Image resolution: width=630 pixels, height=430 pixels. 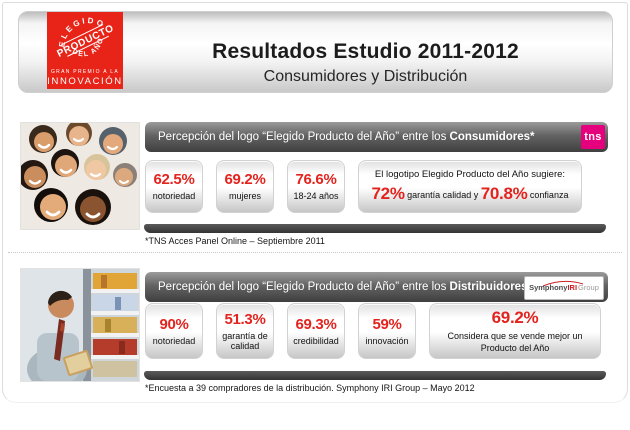 I want to click on iri-part3: Group, so click(x=588, y=288).